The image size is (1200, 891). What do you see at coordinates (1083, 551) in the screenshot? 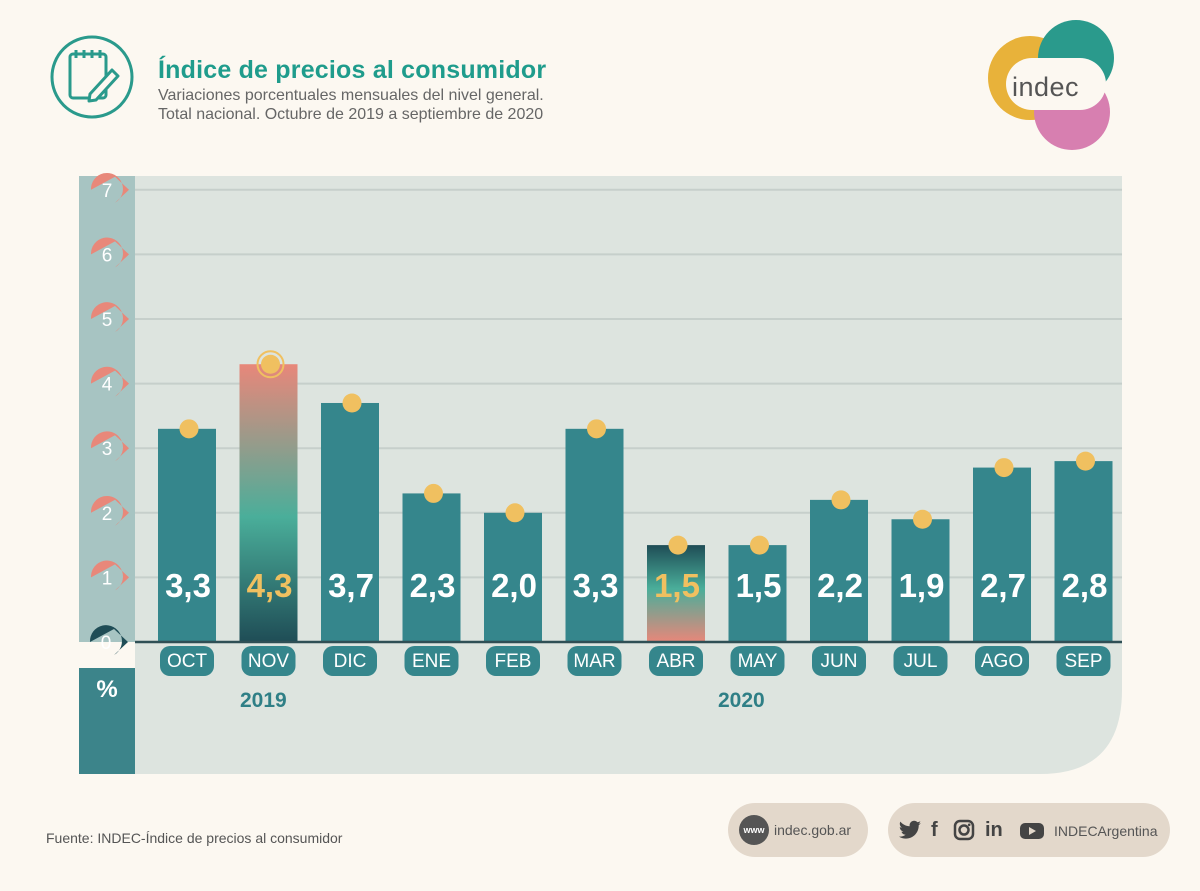
I see `bar-sep` at bounding box center [1083, 551].